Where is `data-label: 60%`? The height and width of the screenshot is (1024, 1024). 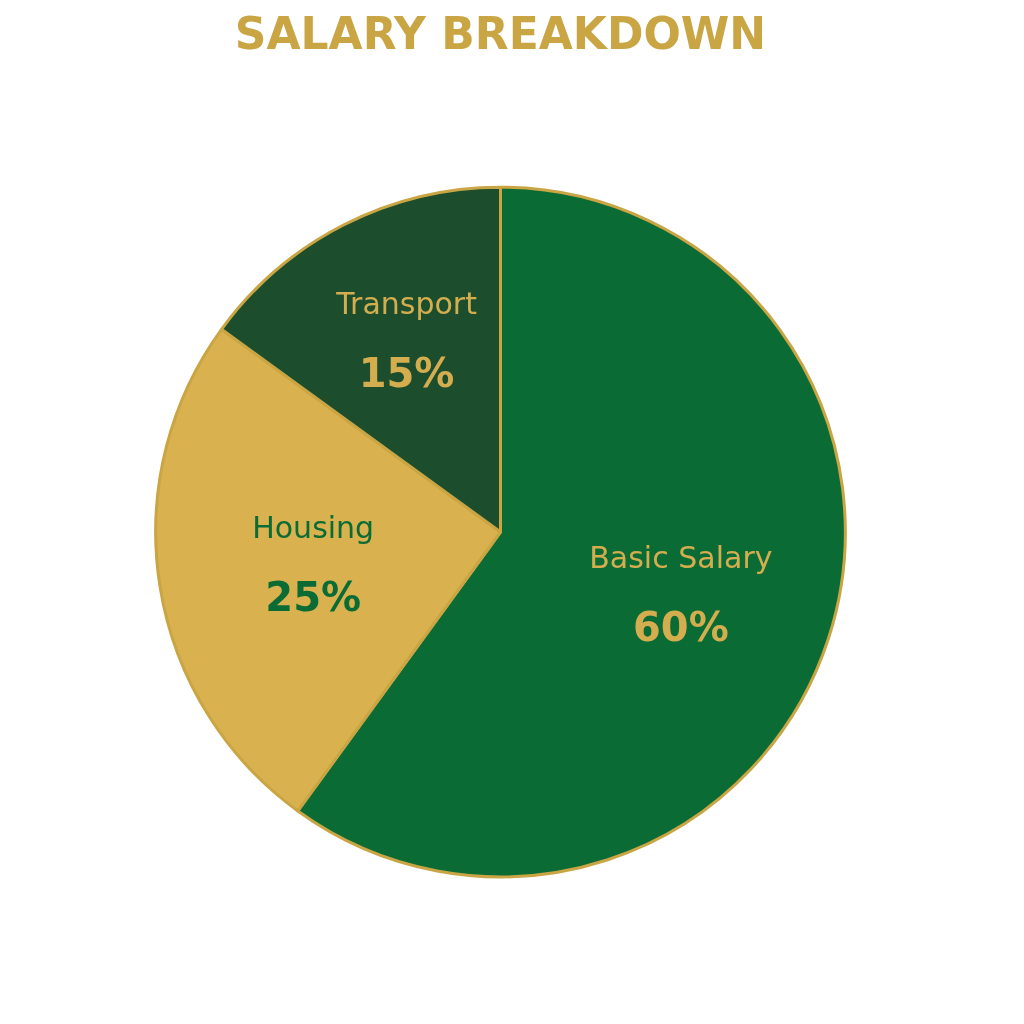 data-label: 60% is located at coordinates (681, 627).